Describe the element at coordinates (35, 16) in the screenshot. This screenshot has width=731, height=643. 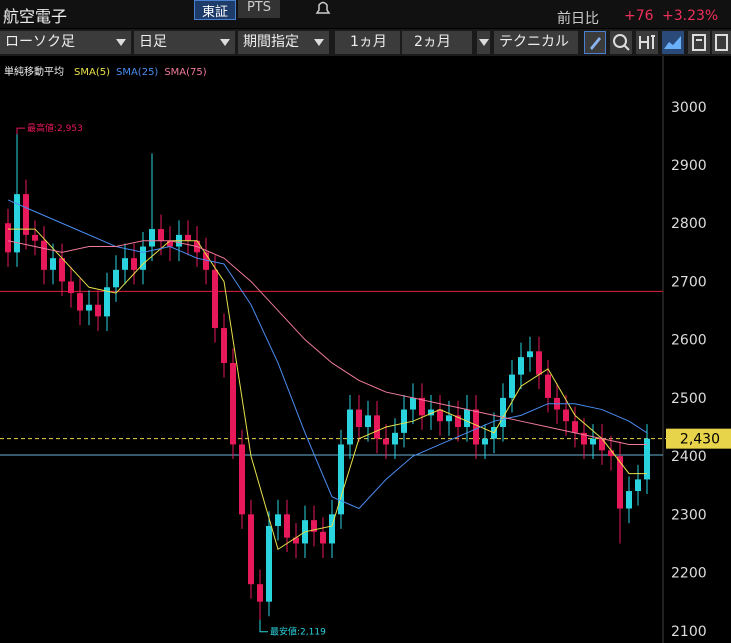
I see `stock-name: 航空電子` at that location.